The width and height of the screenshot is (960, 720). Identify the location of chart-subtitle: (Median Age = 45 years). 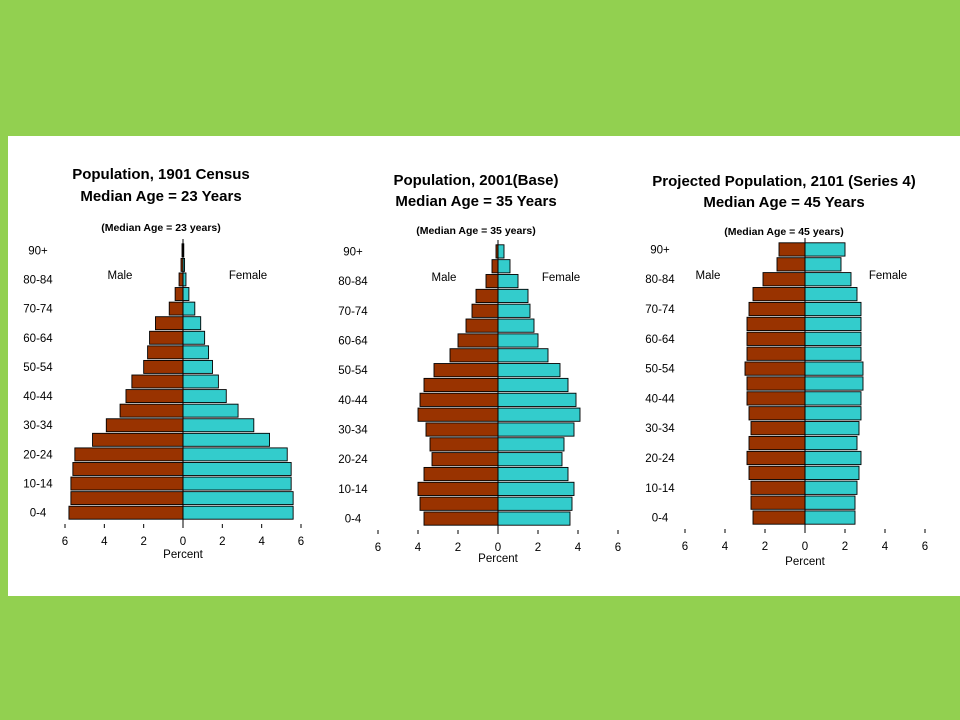
(784, 232).